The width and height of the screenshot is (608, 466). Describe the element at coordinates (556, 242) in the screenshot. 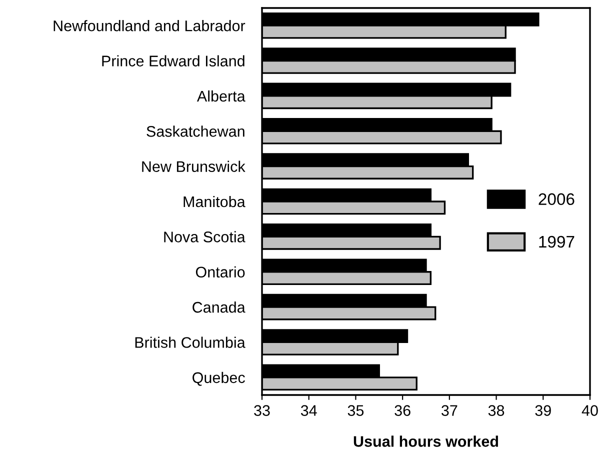

I see `legend-label: 1997` at that location.